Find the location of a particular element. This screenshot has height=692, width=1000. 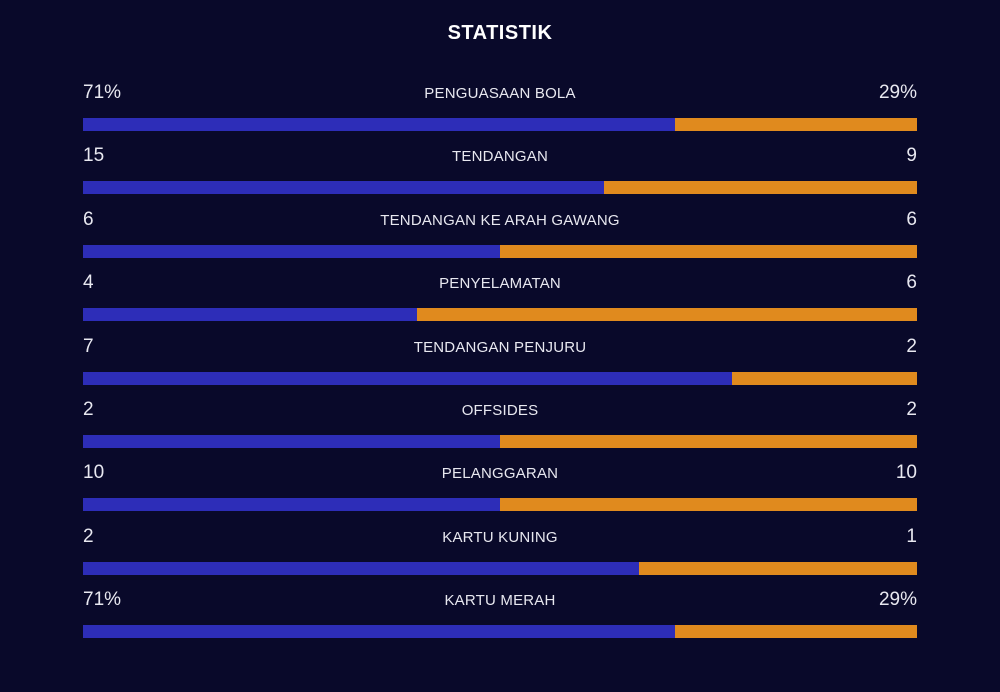

stat-label: TENDANGAN KE ARAH GAWANG is located at coordinates (500, 220).